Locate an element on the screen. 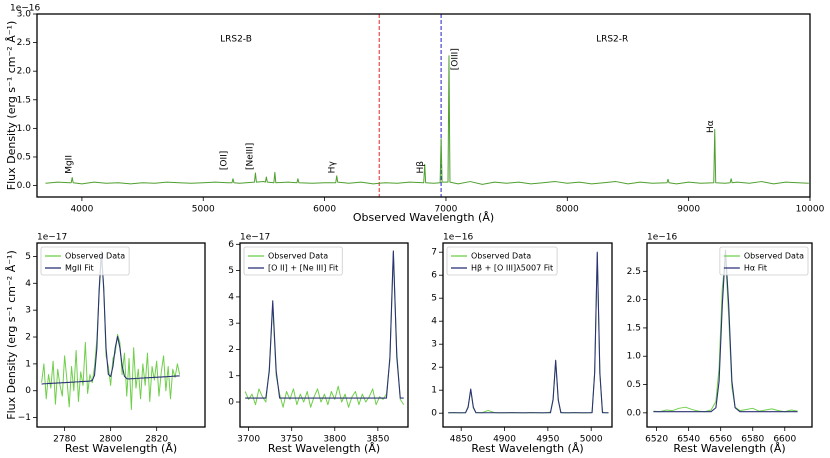  x-tick-label: 2780 is located at coordinates (64, 440).